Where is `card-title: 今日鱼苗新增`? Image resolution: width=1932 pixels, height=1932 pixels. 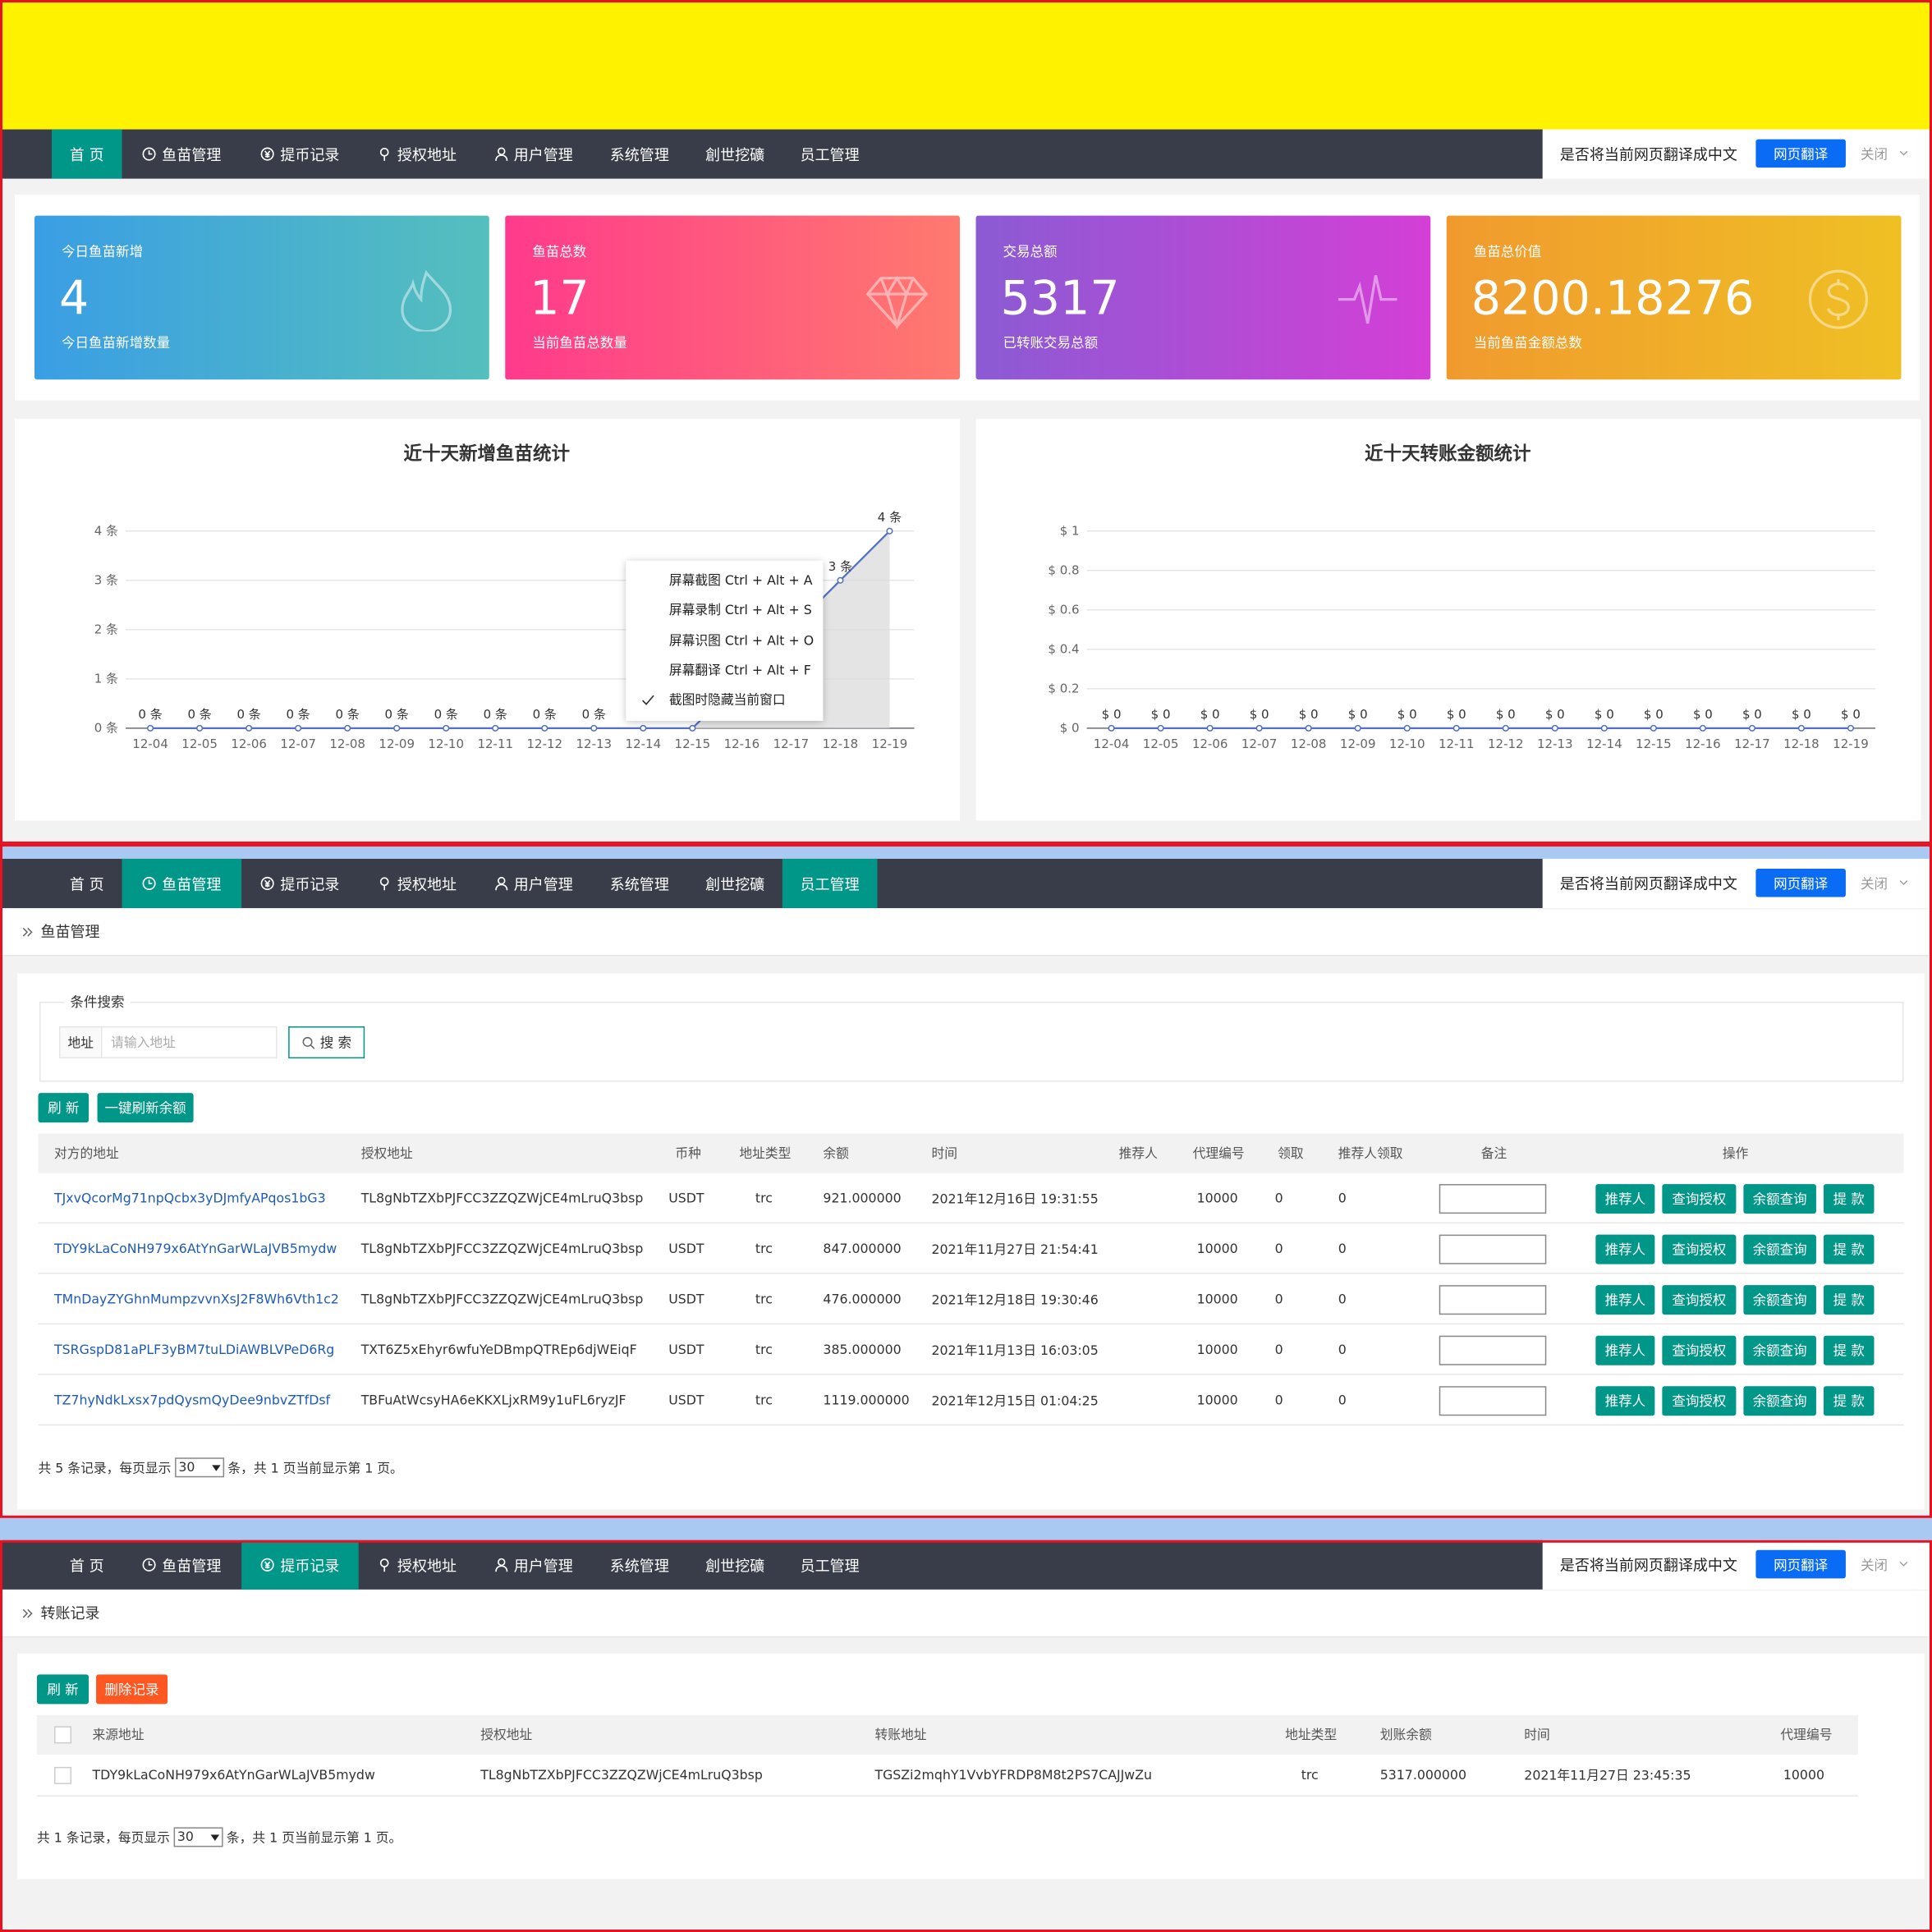 card-title: 今日鱼苗新增 is located at coordinates (103, 252).